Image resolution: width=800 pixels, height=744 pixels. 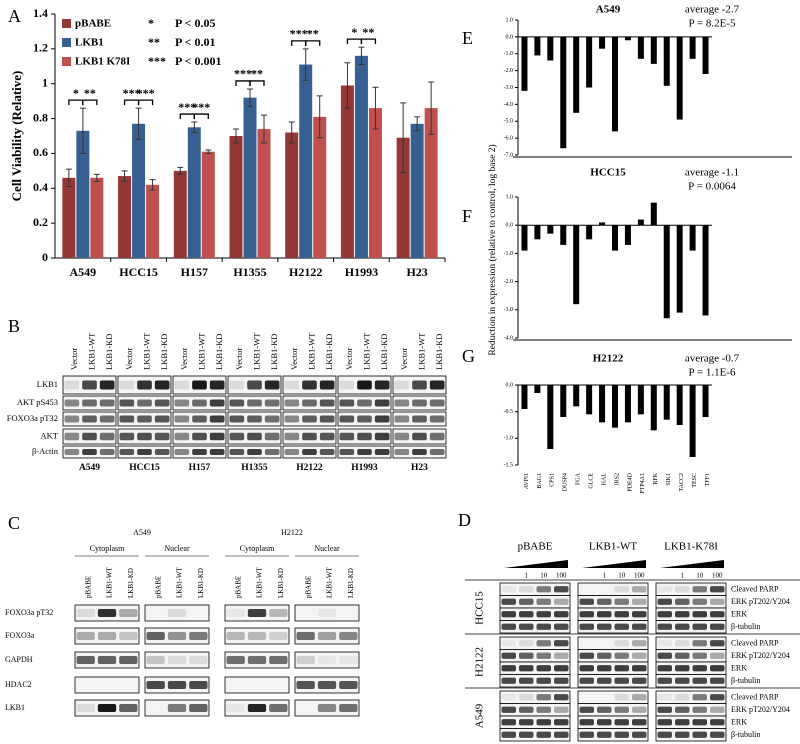 I want to click on x-tick-label: CPS1, so click(x=553, y=480).